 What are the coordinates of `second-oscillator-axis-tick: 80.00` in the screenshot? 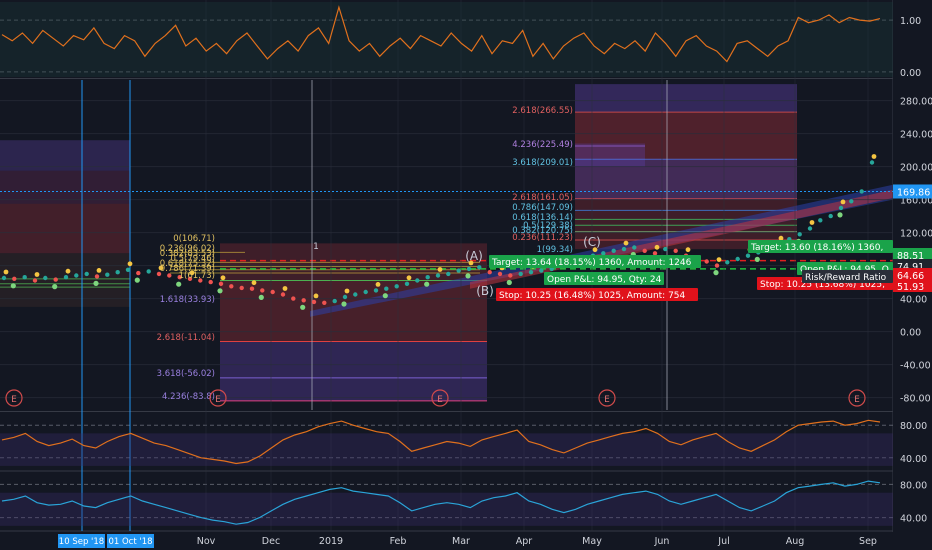 It's located at (913, 485).